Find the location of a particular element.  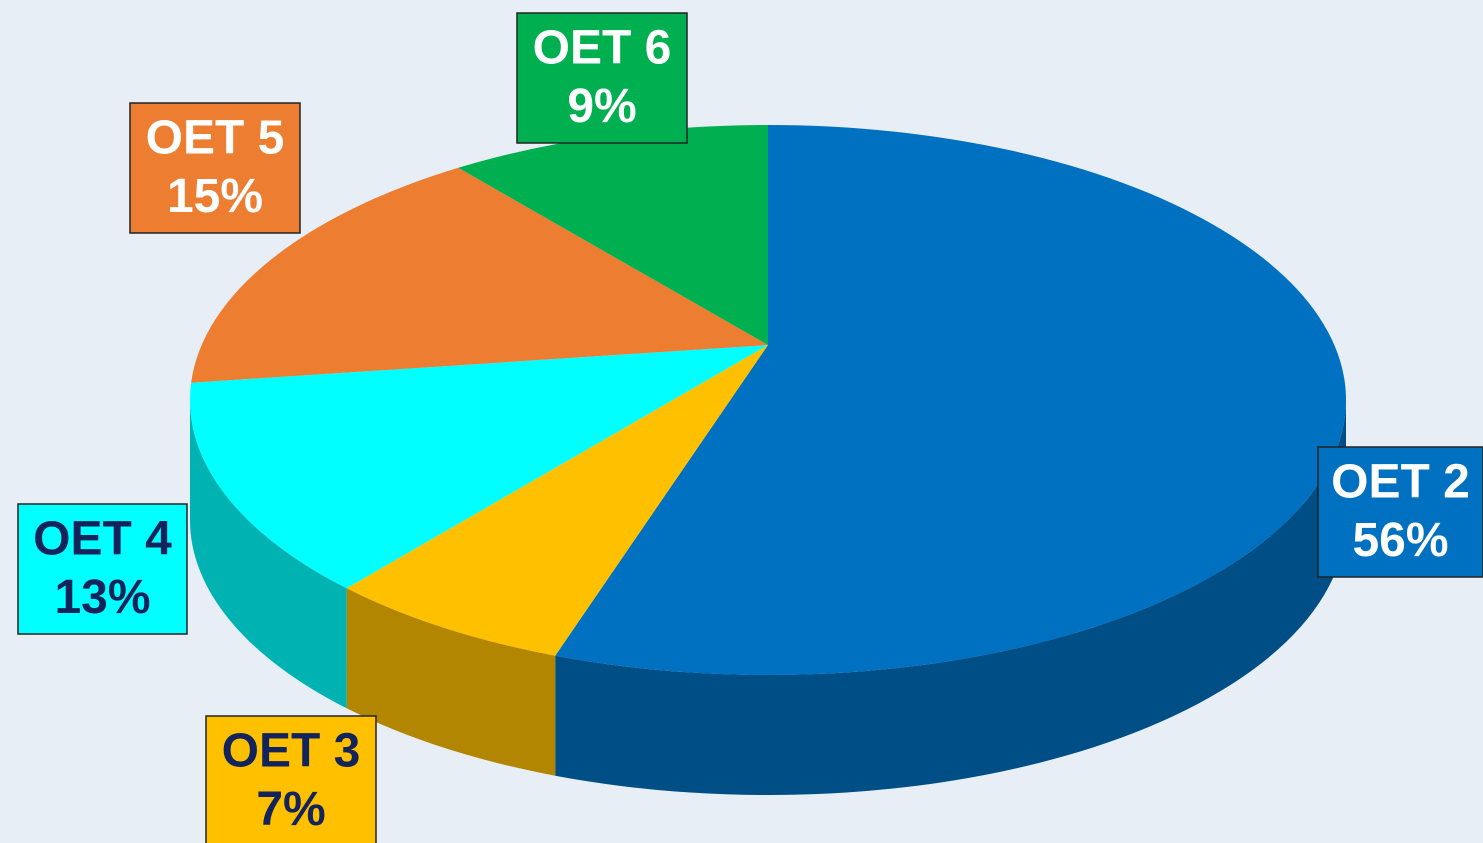

value-label: 13% is located at coordinates (102, 597).